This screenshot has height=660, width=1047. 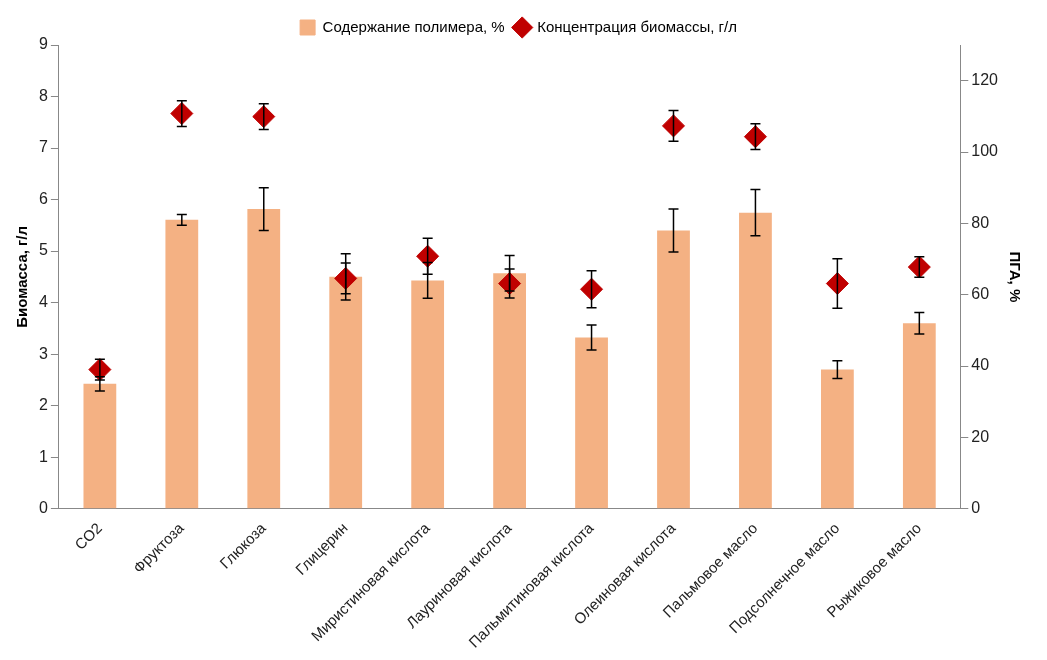 What do you see at coordinates (980, 294) in the screenshot?
I see `y2-tick-label: 60` at bounding box center [980, 294].